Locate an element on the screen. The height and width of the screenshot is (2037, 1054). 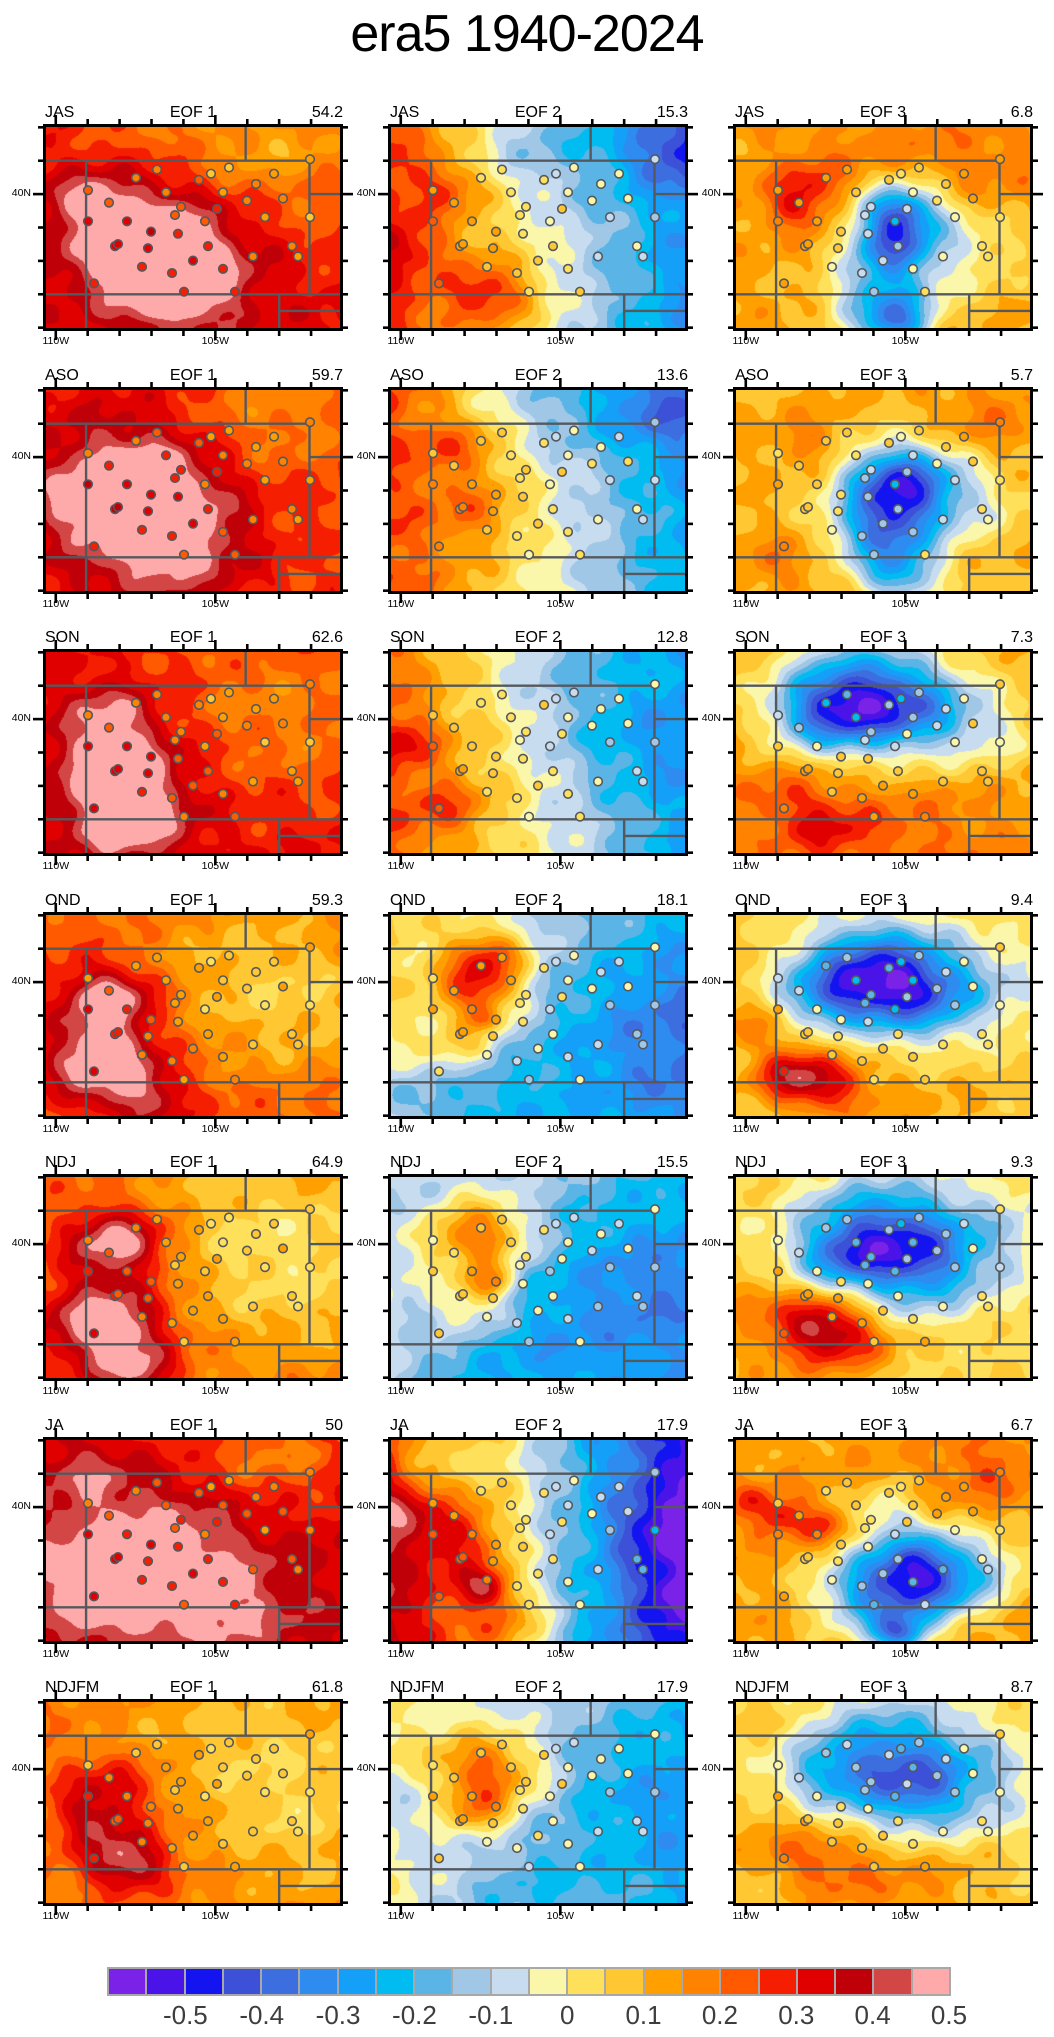
colorbar-labels: -0.5 -0.4 -0.3 -0.2 -0.1 0 0.1 0.2 0.3 0.4 0.5 is located at coordinates (537, 2016).